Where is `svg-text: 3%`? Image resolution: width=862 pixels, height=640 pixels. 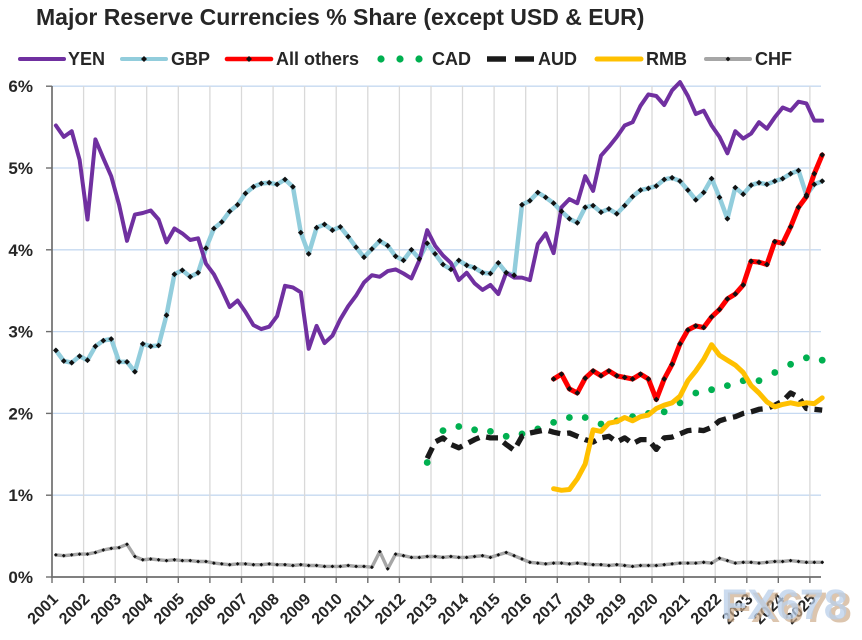
svg-text: 3% is located at coordinates (20, 332).